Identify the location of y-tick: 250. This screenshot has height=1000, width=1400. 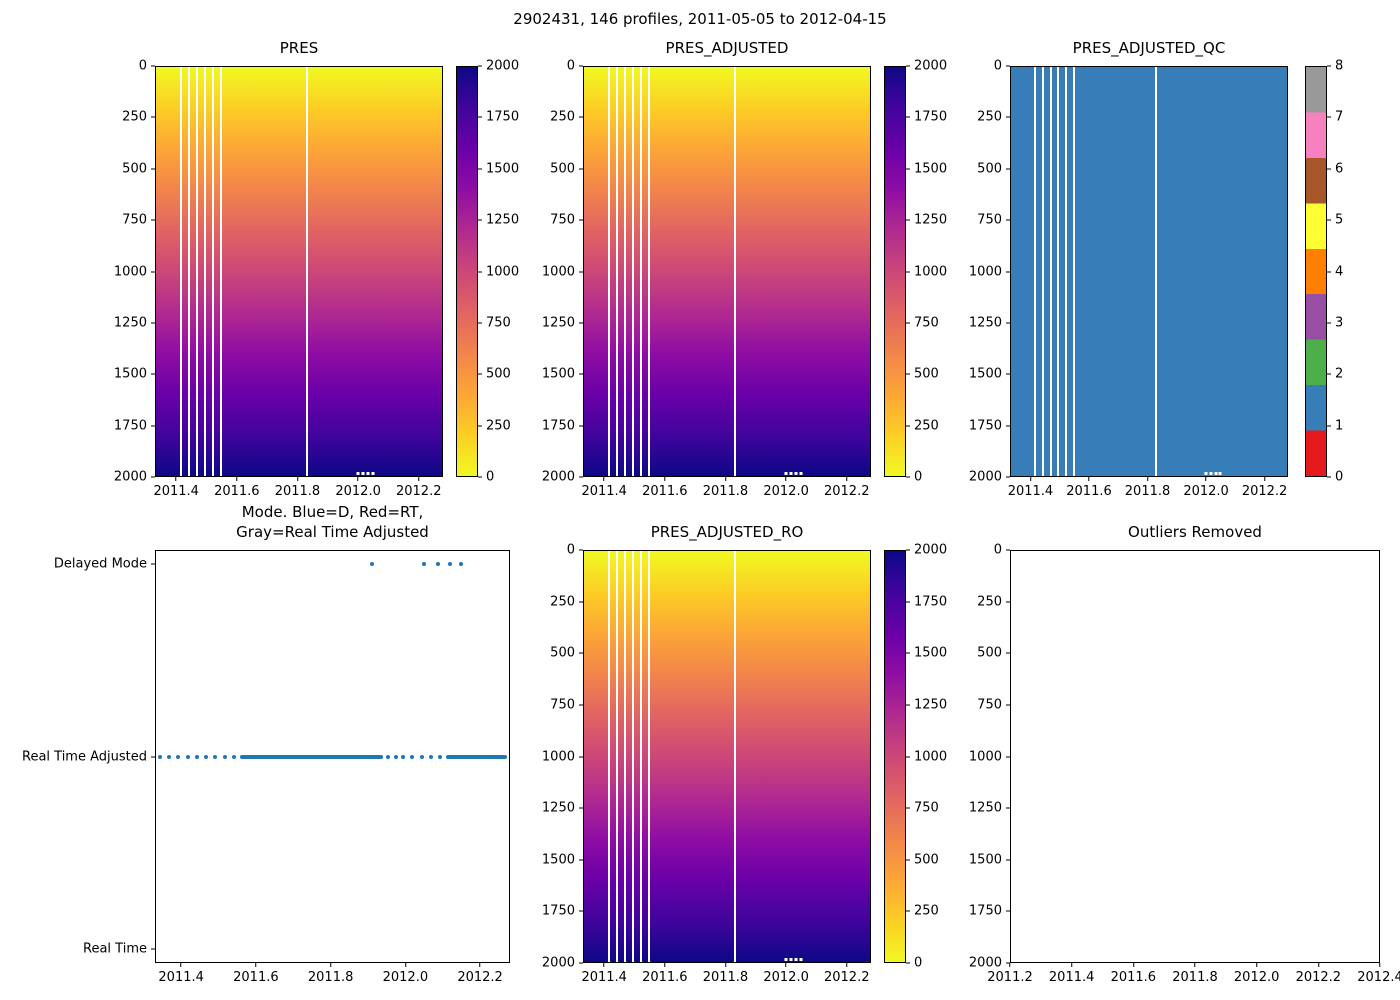
(138, 117).